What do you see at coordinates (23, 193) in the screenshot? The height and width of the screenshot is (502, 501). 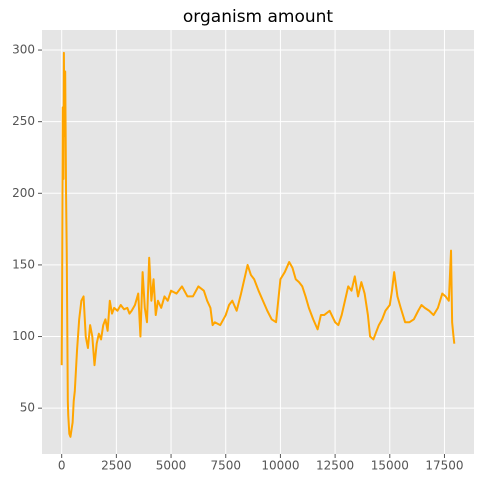 I see `y-tick-label: 200` at bounding box center [23, 193].